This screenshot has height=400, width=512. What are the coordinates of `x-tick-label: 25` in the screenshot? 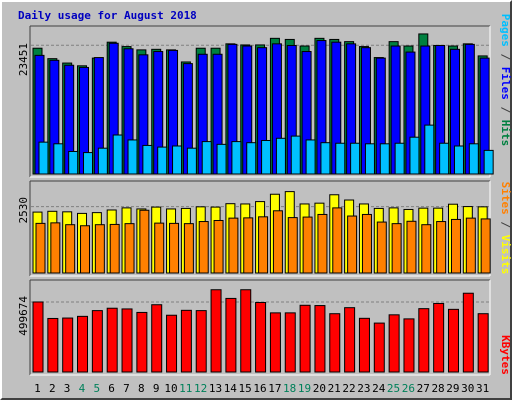 It's located at (393, 388).